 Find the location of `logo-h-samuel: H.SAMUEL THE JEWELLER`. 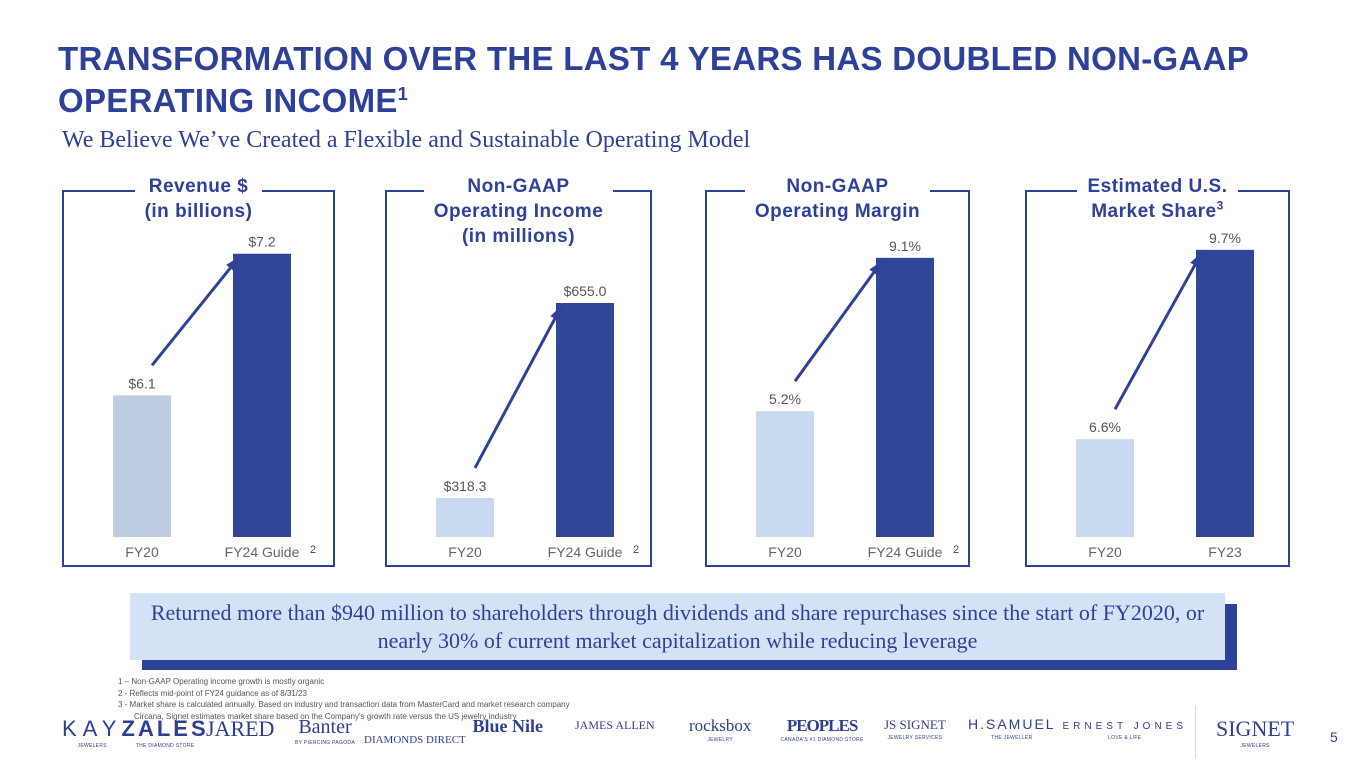

logo-h-samuel: H.SAMUEL THE JEWELLER is located at coordinates (1012, 728).